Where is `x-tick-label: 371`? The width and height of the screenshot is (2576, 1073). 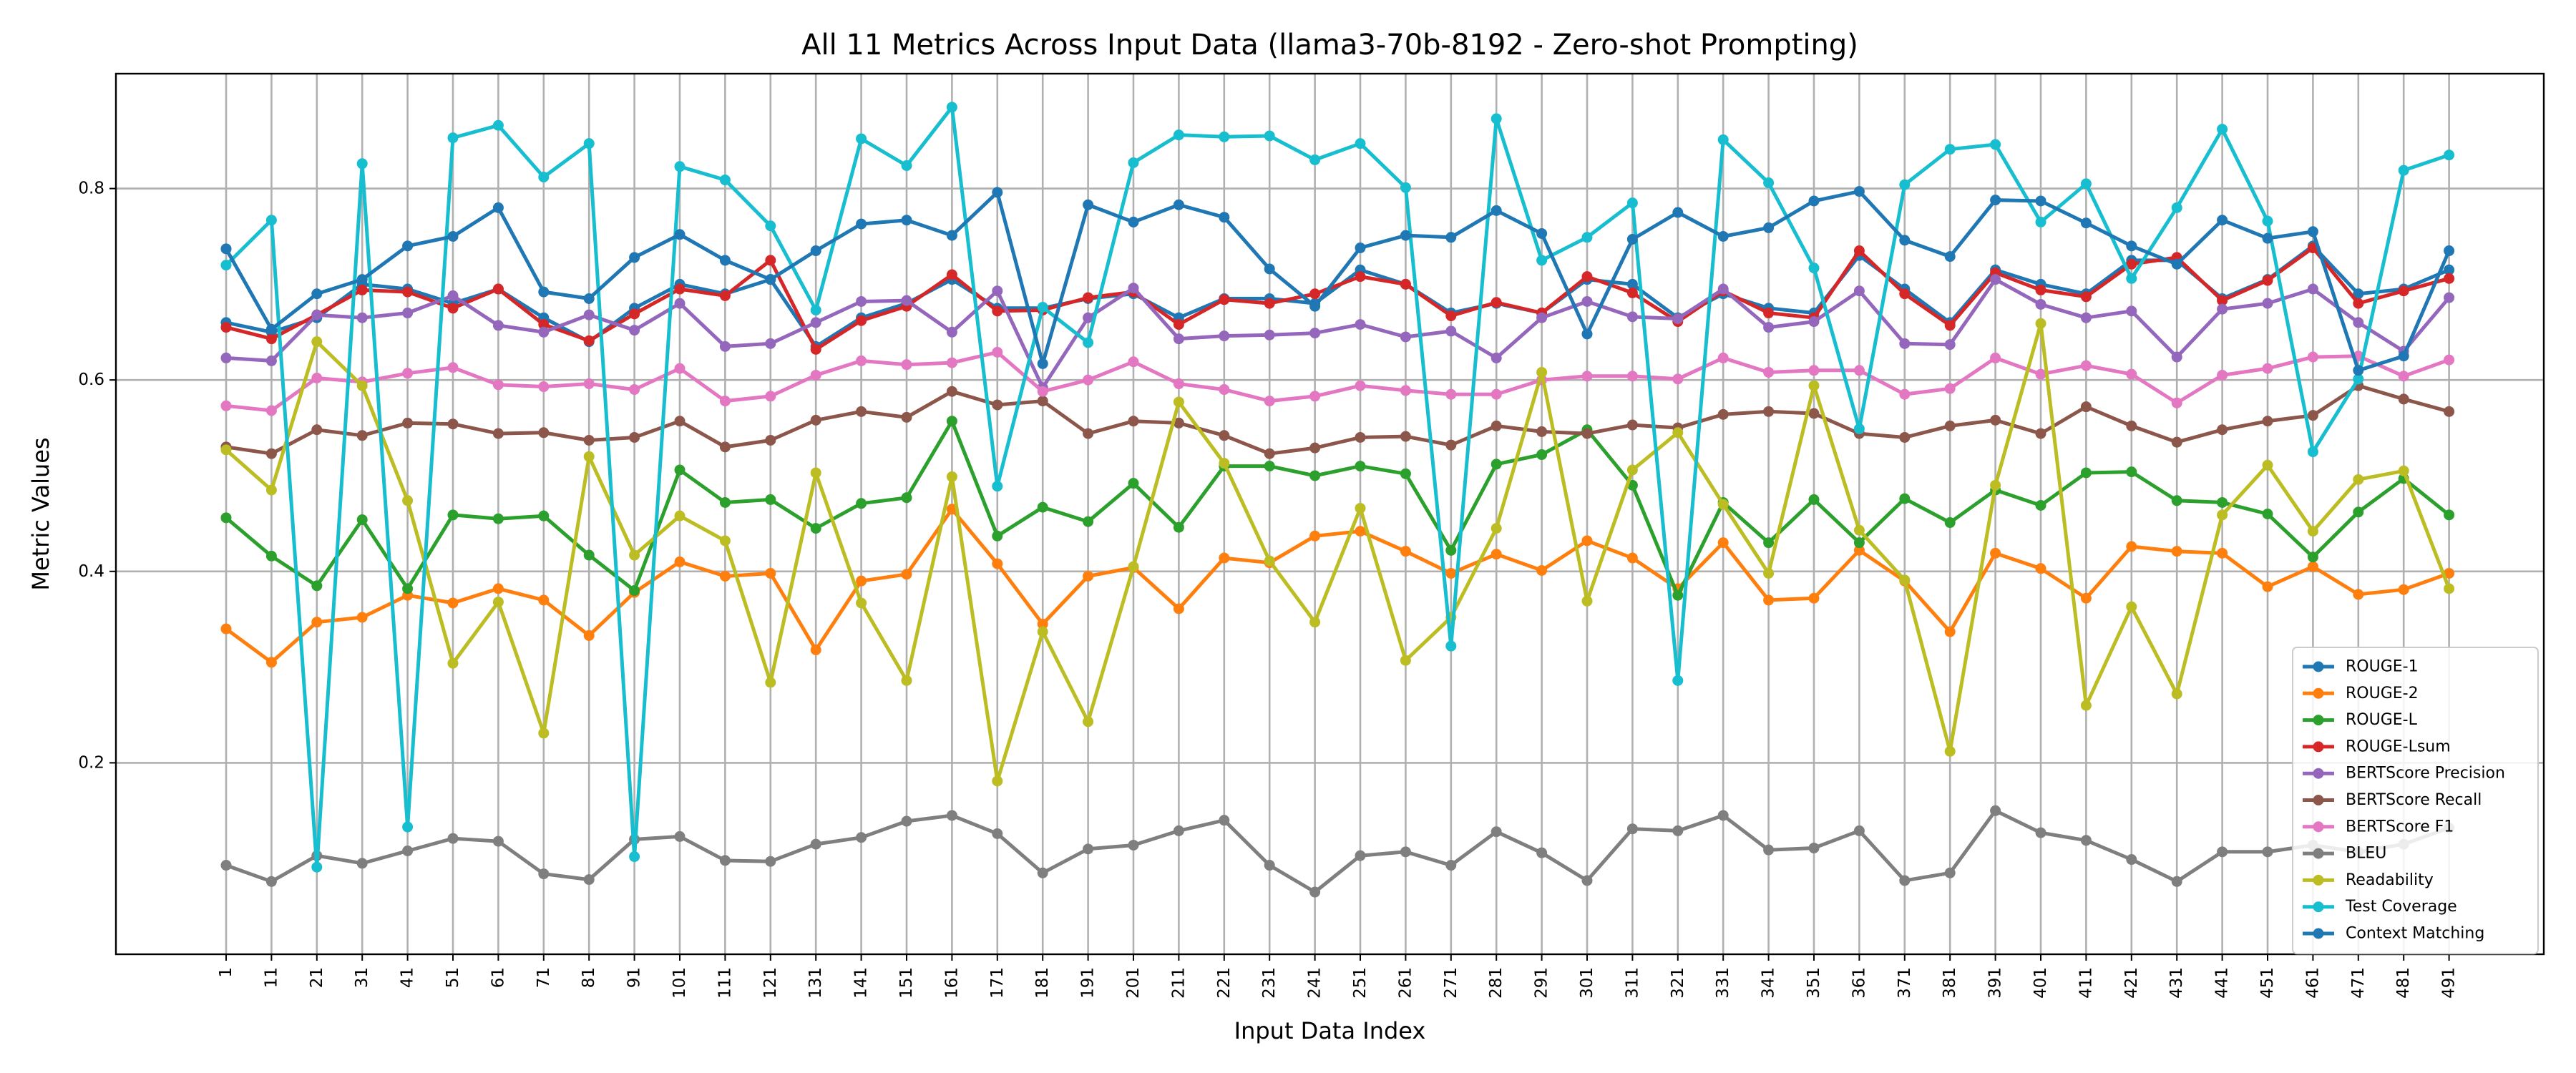 x-tick-label: 371 is located at coordinates (1905, 983).